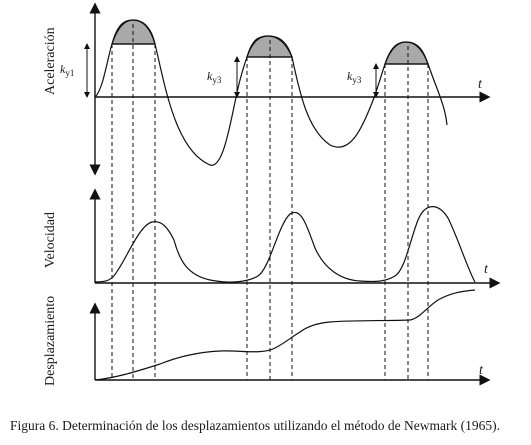 This screenshot has width=531, height=445. Describe the element at coordinates (285, 335) in the screenshot. I see `displacement-curve` at that location.